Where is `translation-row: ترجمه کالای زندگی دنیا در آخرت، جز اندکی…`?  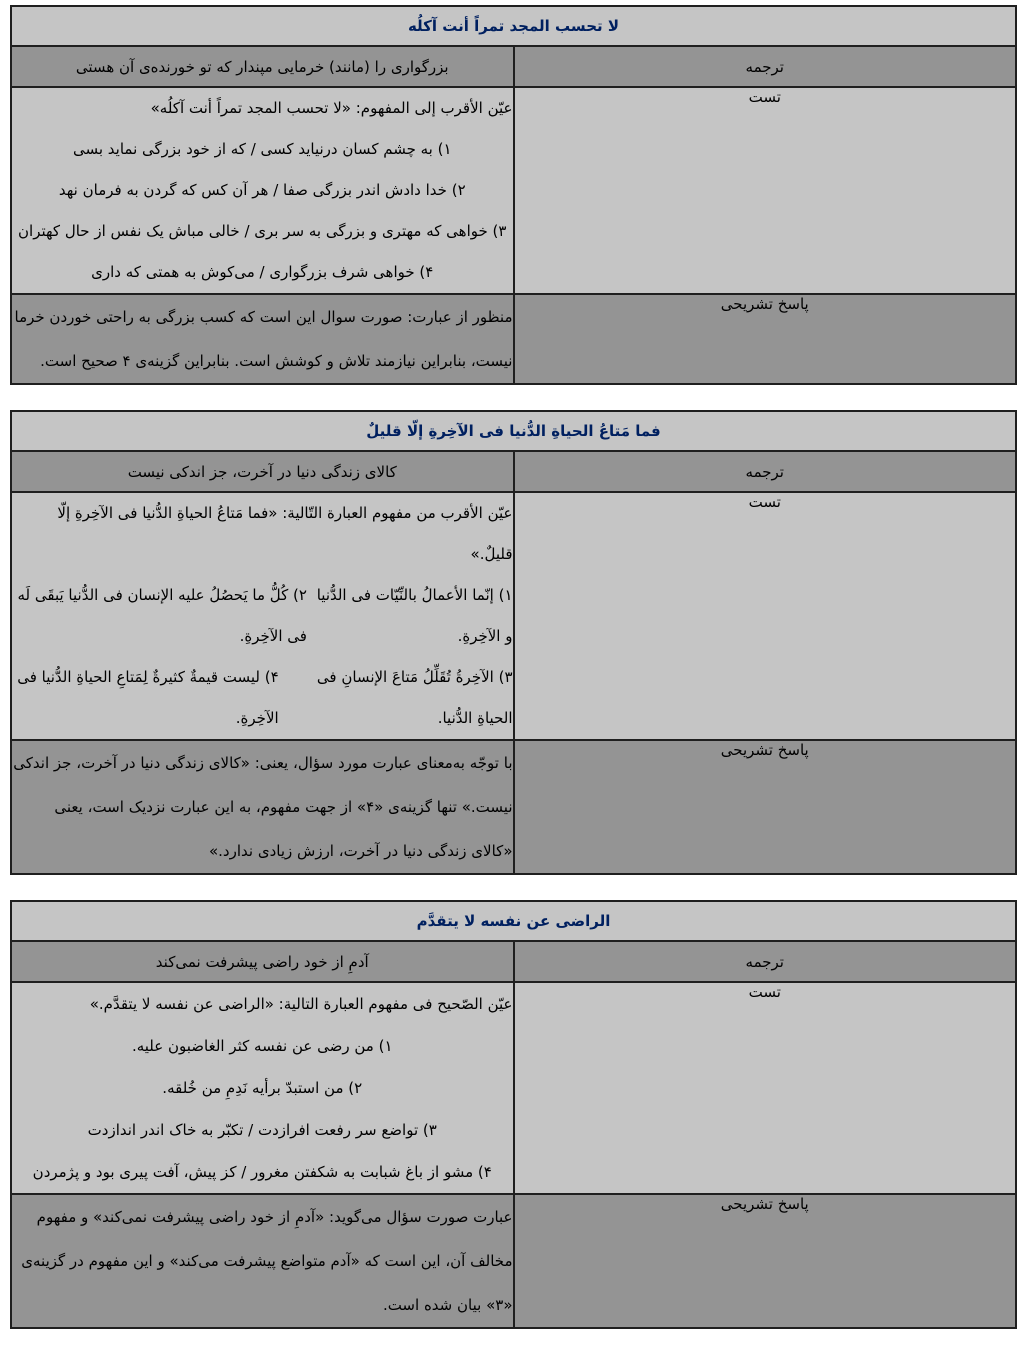
translation-row: ترجمه کالای زندگی دنیا در آخرت، جز اندکی… is located at coordinates (513, 471).